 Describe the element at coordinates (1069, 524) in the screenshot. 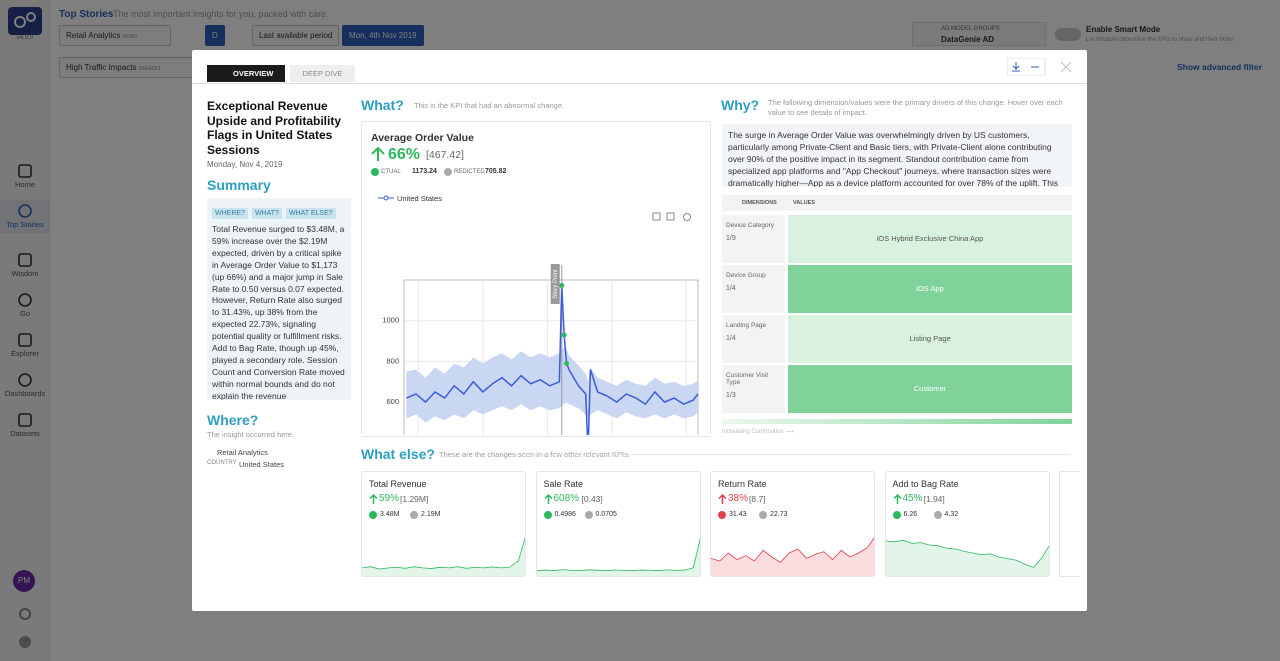

I see `next-card-edge` at that location.